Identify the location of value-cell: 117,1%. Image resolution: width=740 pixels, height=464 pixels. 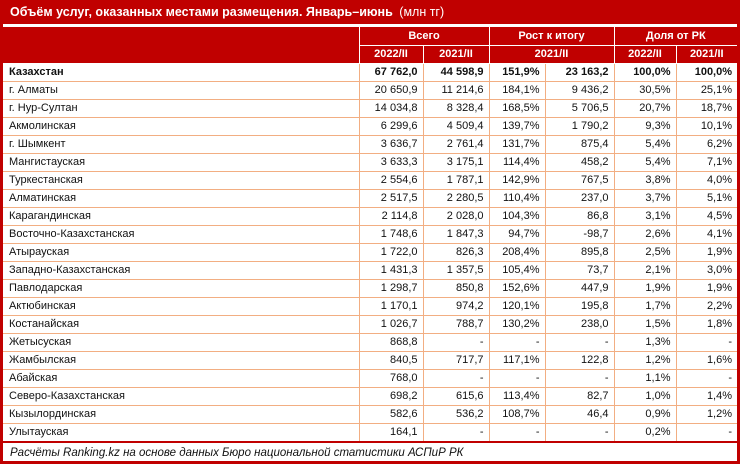
(517, 360).